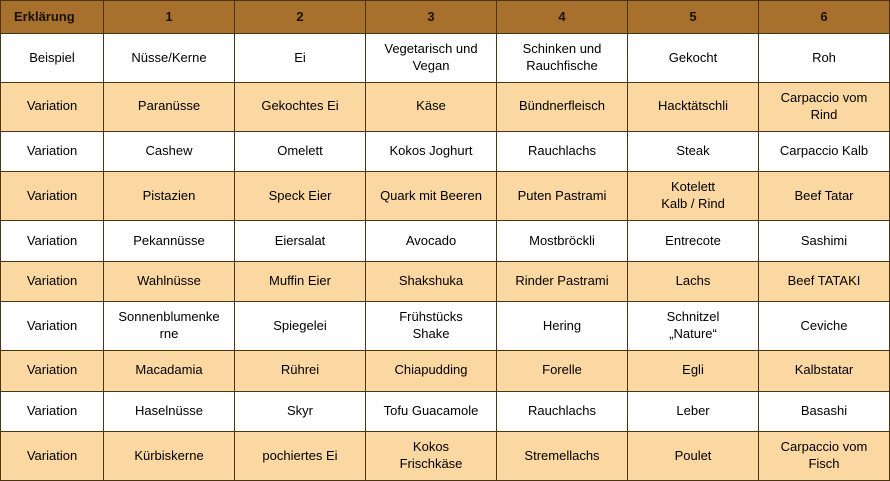 This screenshot has height=481, width=890. I want to click on table-cell: Chiapudding, so click(431, 371).